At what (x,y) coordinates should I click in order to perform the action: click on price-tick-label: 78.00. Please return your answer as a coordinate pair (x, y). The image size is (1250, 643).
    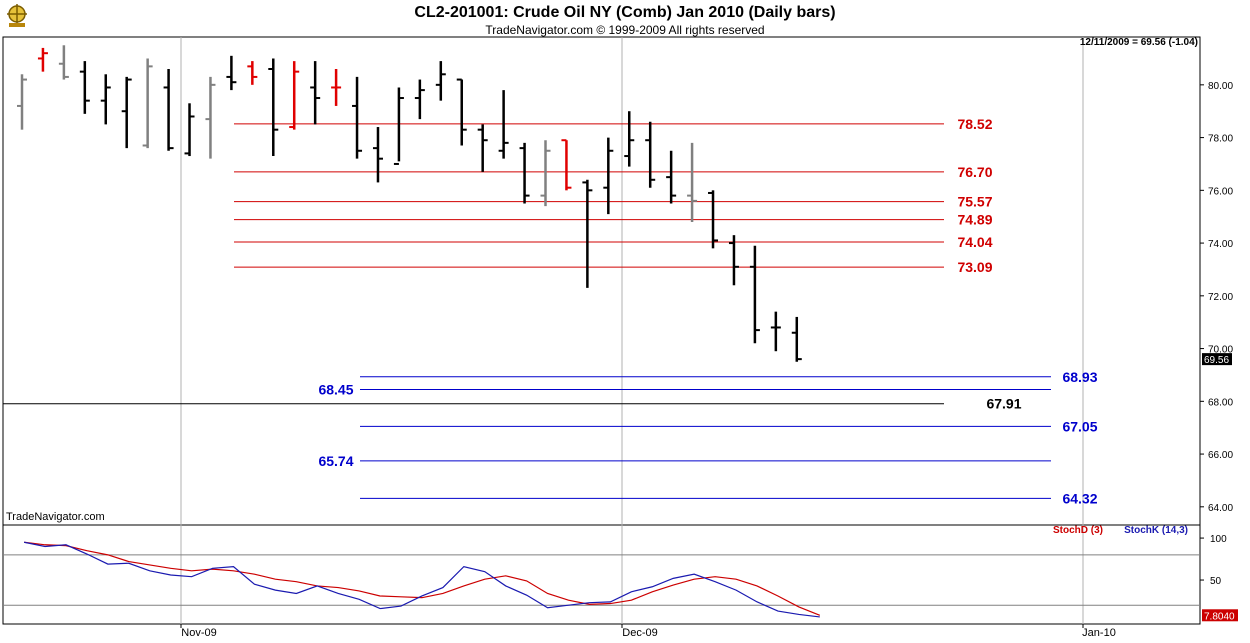
    Looking at the image, I should click on (1220, 139).